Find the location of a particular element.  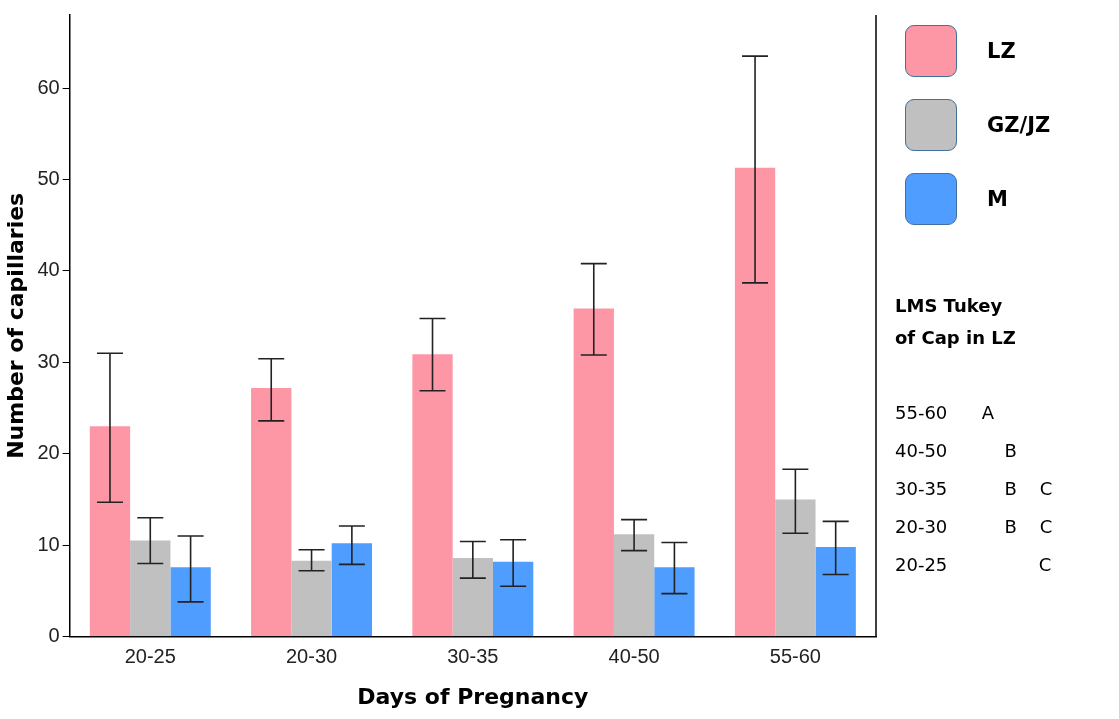

text: 30-35 B C is located at coordinates (974, 489).